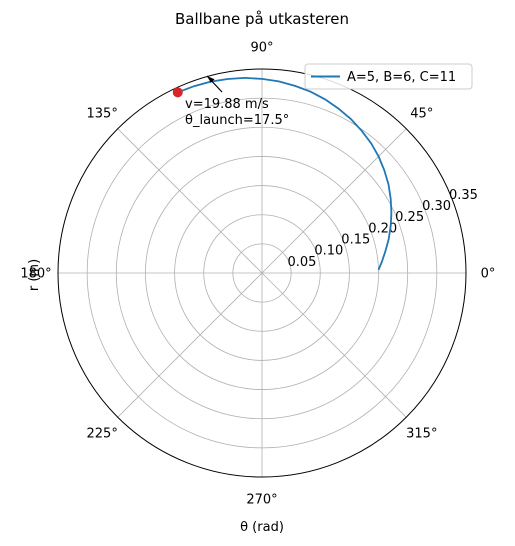  Describe the element at coordinates (102, 114) in the screenshot. I see `theta-tick-label: 135°` at that location.